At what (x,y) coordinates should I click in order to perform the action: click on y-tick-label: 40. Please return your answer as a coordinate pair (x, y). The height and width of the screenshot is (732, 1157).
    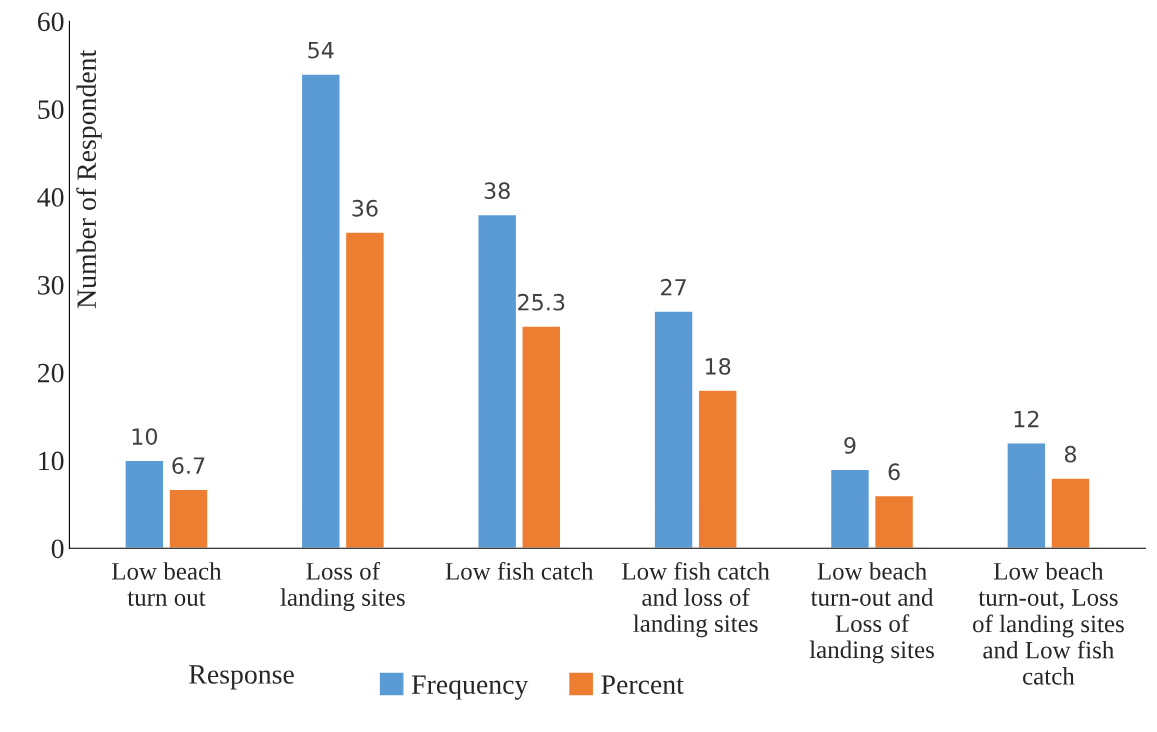
    Looking at the image, I should click on (50, 197).